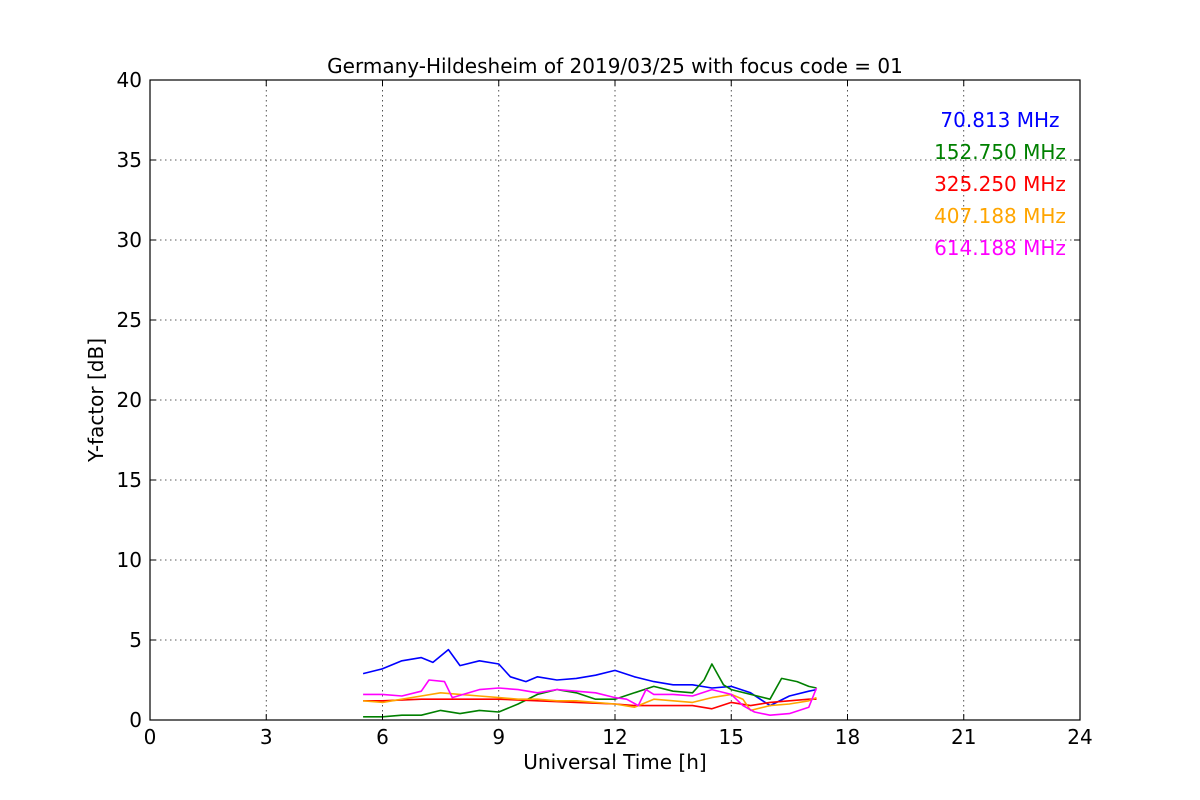 The image size is (1200, 800). I want to click on x-tick-label: 9, so click(498, 737).